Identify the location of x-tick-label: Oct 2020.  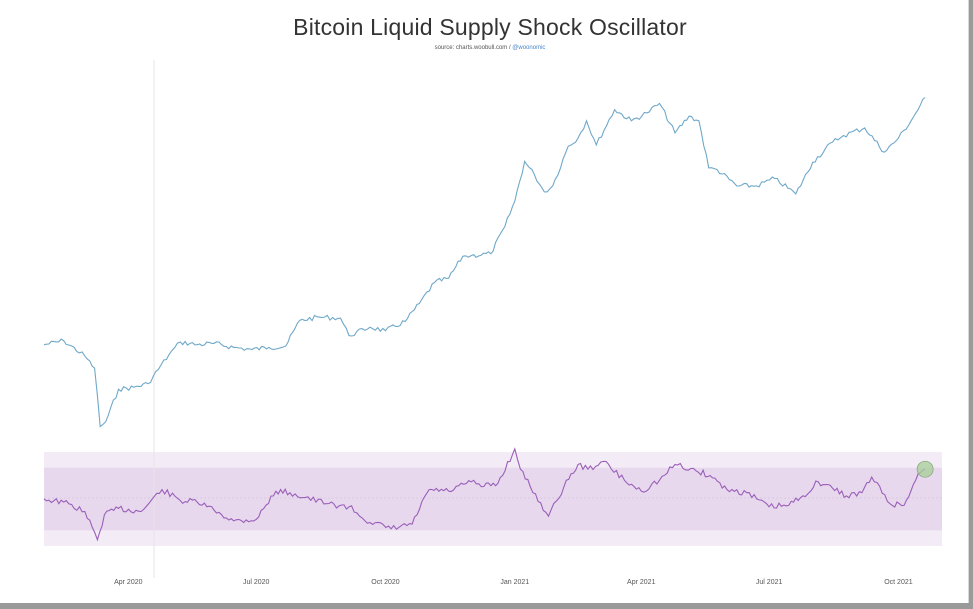
(385, 582).